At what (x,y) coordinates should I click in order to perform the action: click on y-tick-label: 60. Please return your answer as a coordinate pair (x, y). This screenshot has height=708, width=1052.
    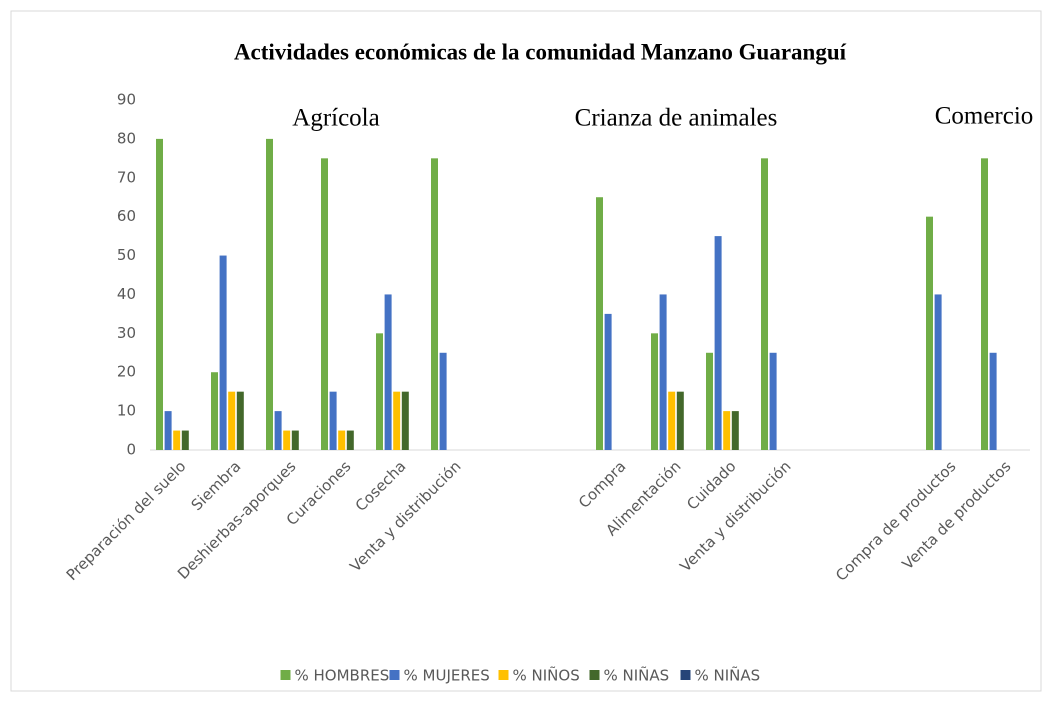
    Looking at the image, I should click on (126, 216).